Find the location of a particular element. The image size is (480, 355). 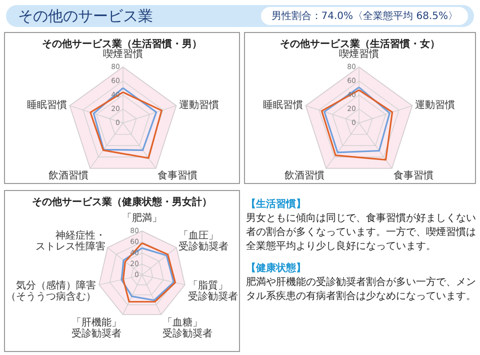

text: その他のサービス業 is located at coordinates (85, 16).